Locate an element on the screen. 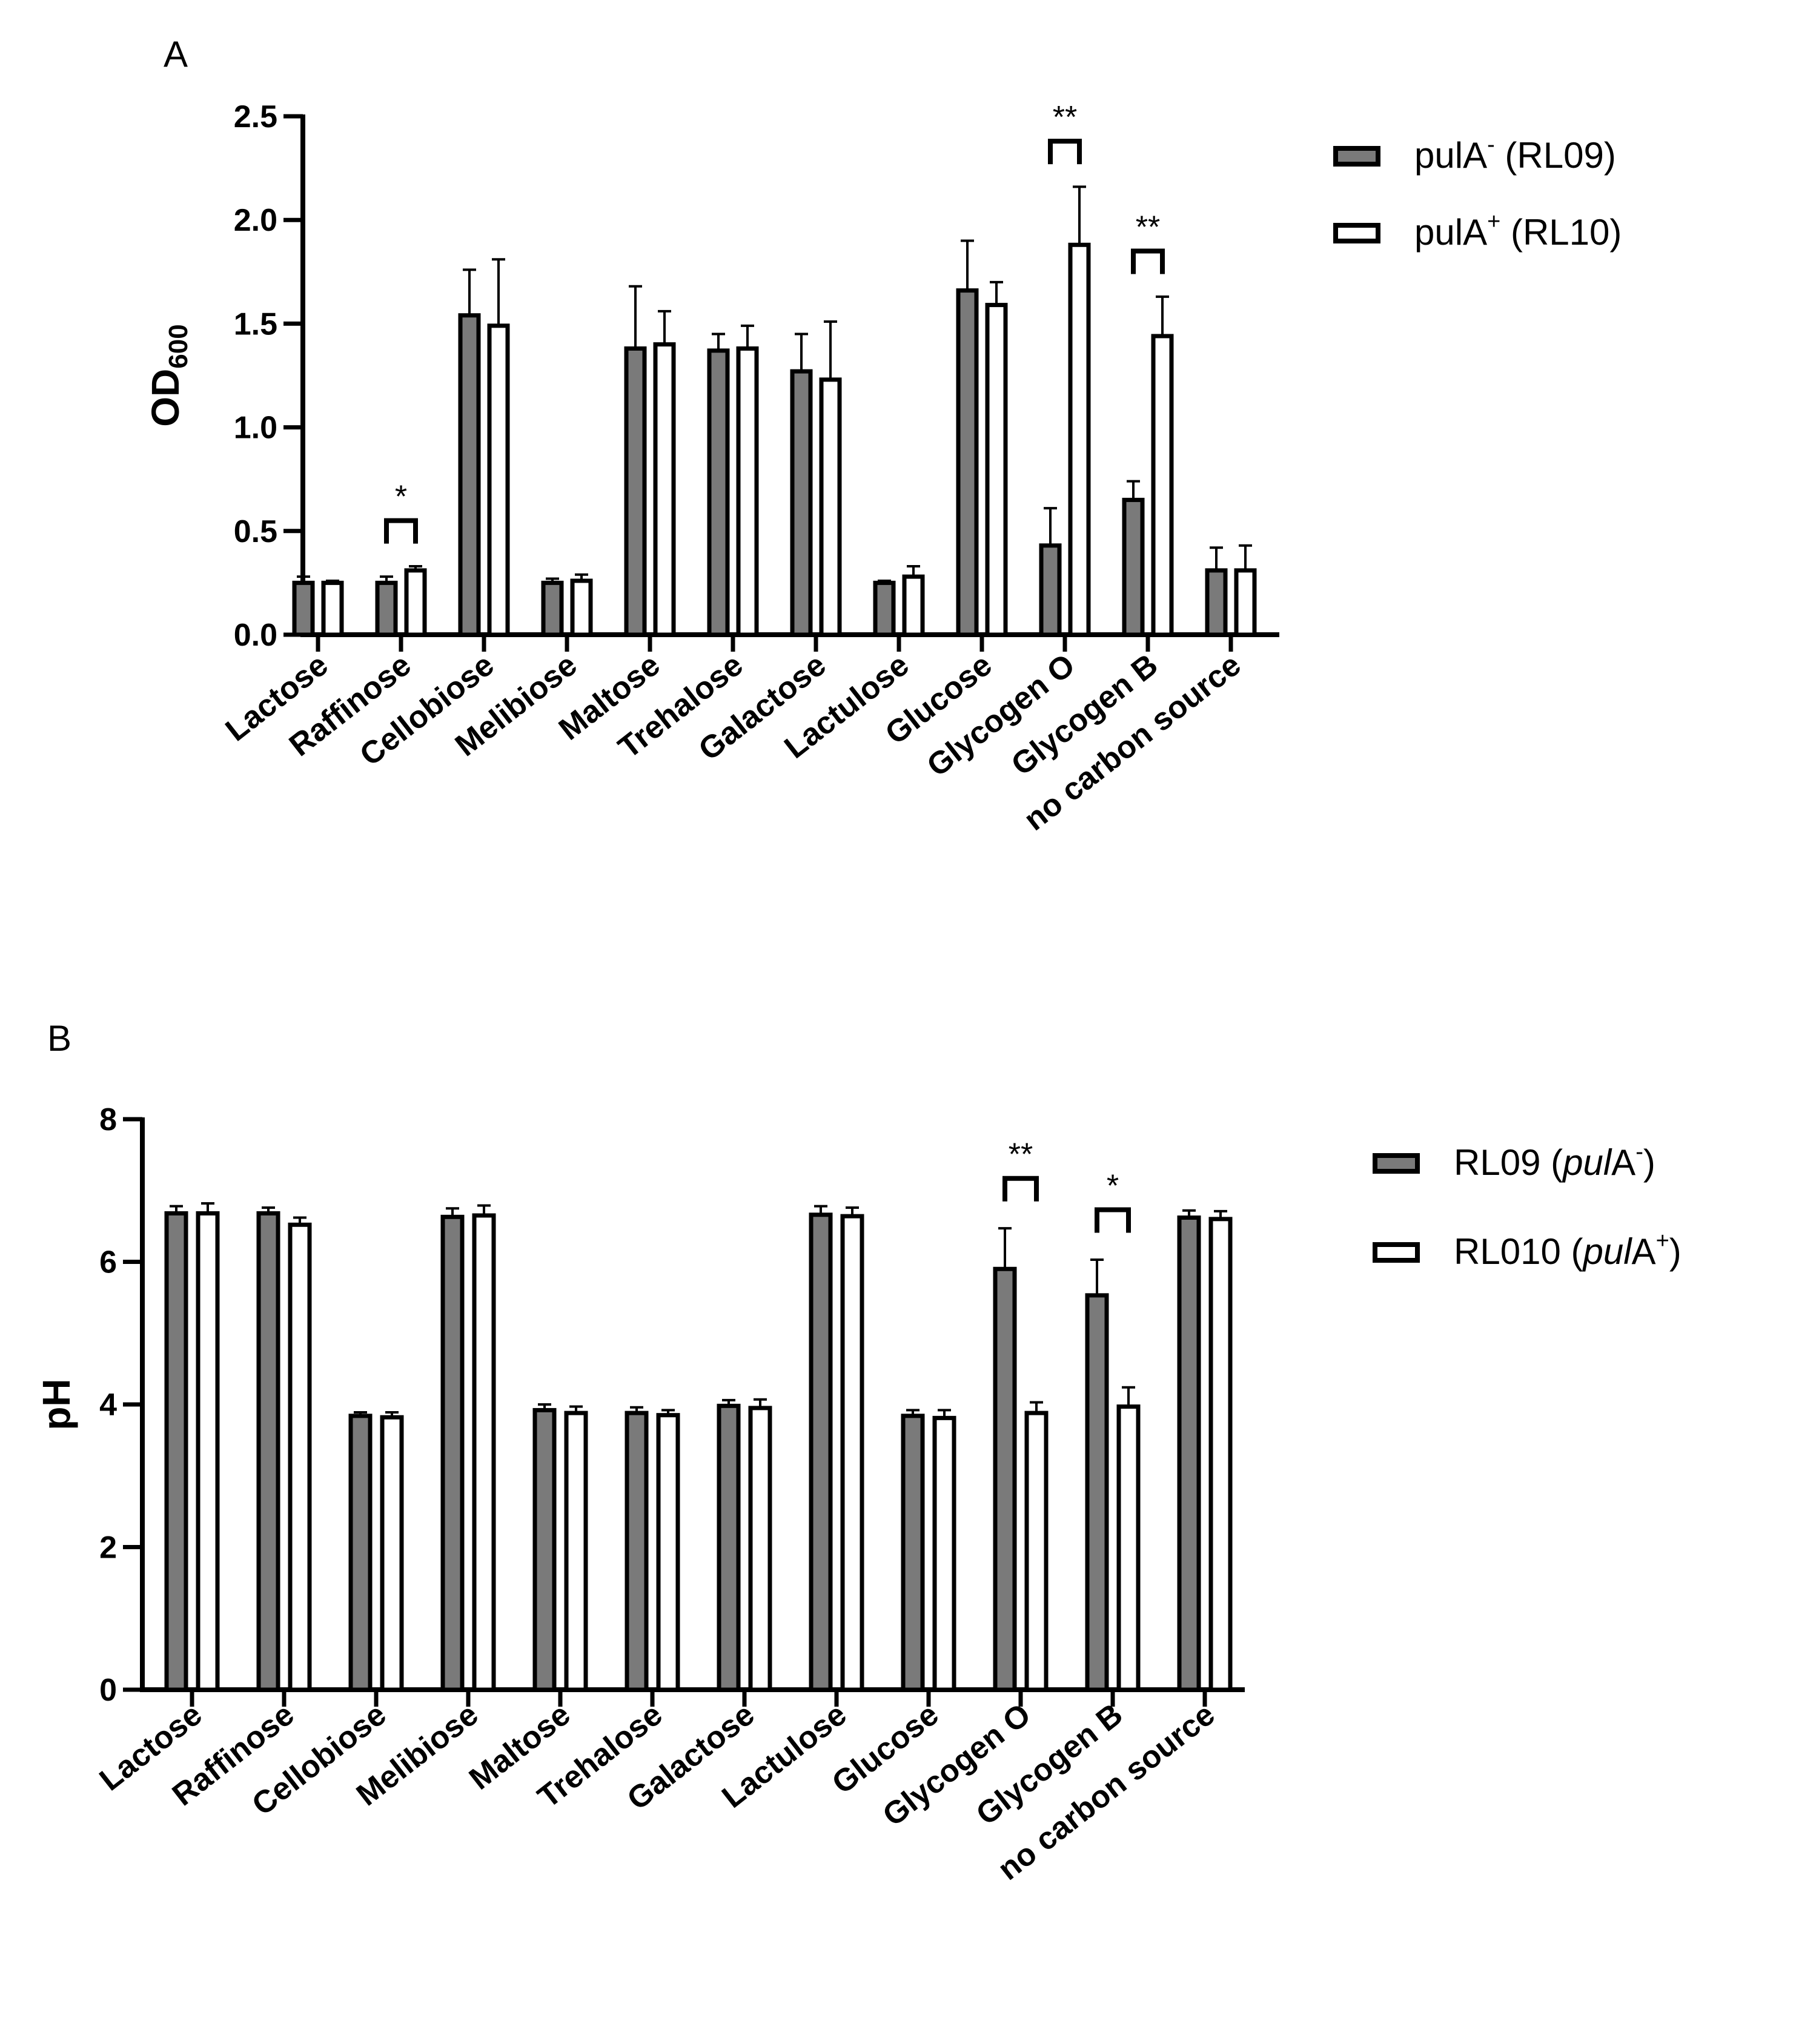 The width and height of the screenshot is (1796, 2044). y-tick-label: 2.5 is located at coordinates (255, 116).